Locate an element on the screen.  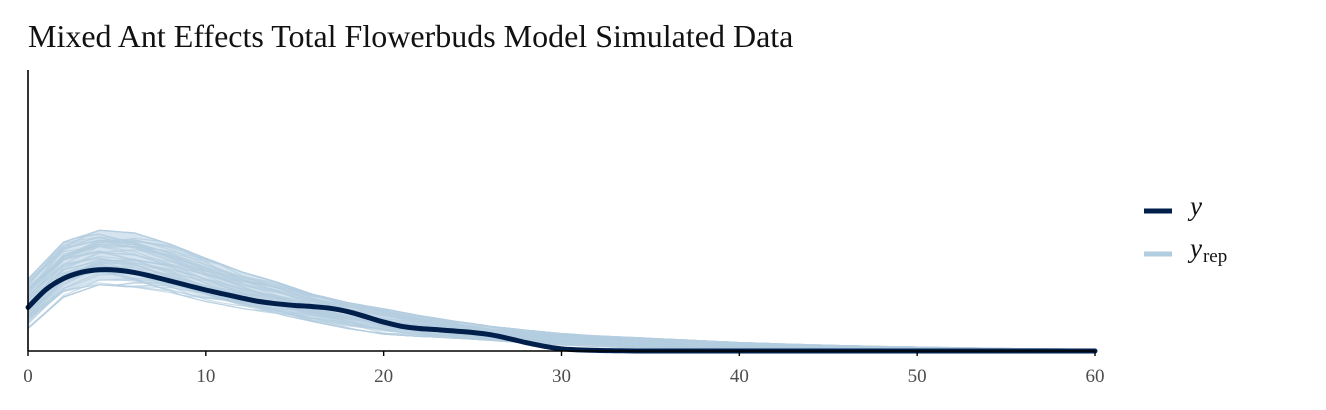
x-axis-ticks: 0 10 20 30 40 50 60 is located at coordinates (564, 369).